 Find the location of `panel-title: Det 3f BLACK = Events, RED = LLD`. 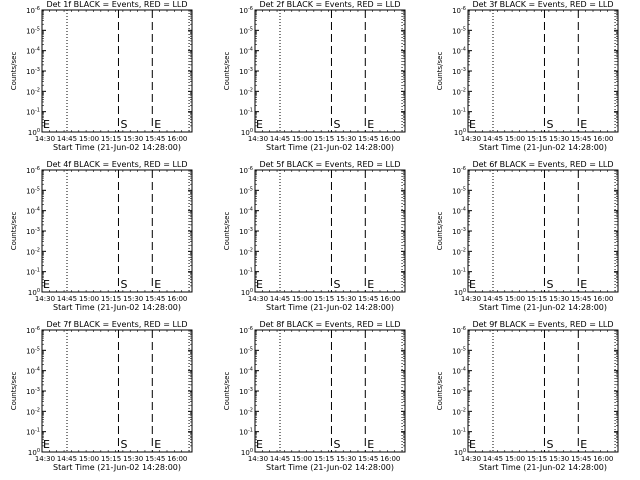

panel-title: Det 3f BLACK = Events, RED = LLD is located at coordinates (542, 4).